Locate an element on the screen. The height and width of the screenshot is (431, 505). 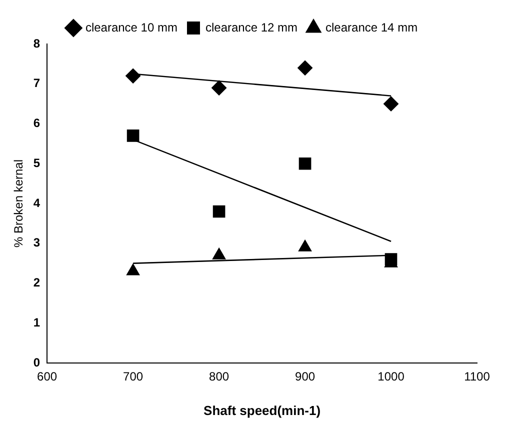
y-axis-title: % Broken kernal is located at coordinates (19, 203).